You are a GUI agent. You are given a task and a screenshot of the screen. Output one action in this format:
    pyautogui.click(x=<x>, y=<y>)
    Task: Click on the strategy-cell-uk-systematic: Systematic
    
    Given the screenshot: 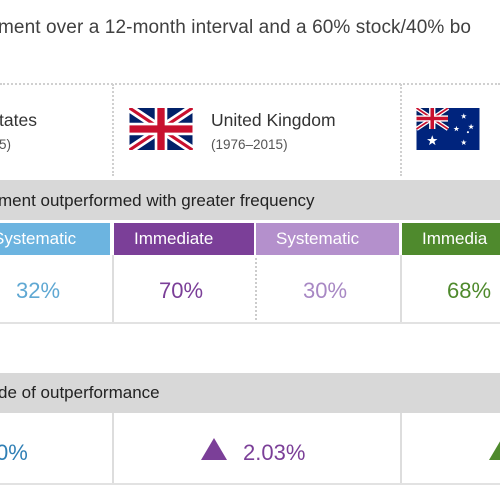 What is the action you would take?
    pyautogui.click(x=327, y=239)
    